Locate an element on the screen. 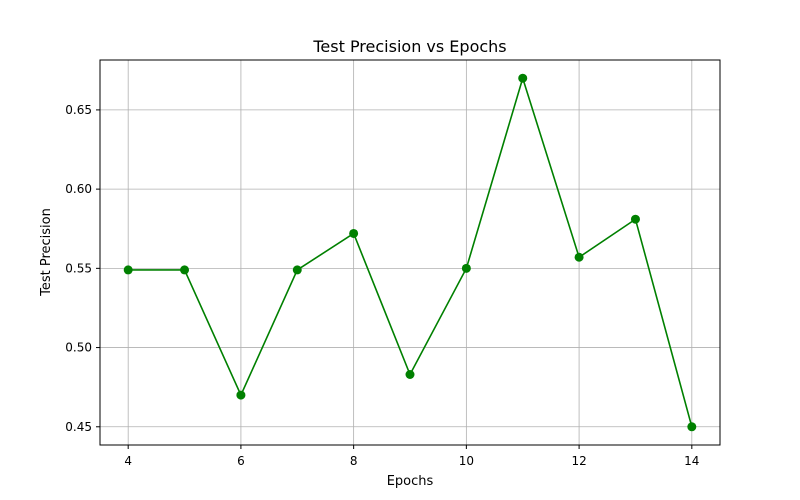 The width and height of the screenshot is (800, 500). y-tick-label: 0.65 is located at coordinates (78, 110).